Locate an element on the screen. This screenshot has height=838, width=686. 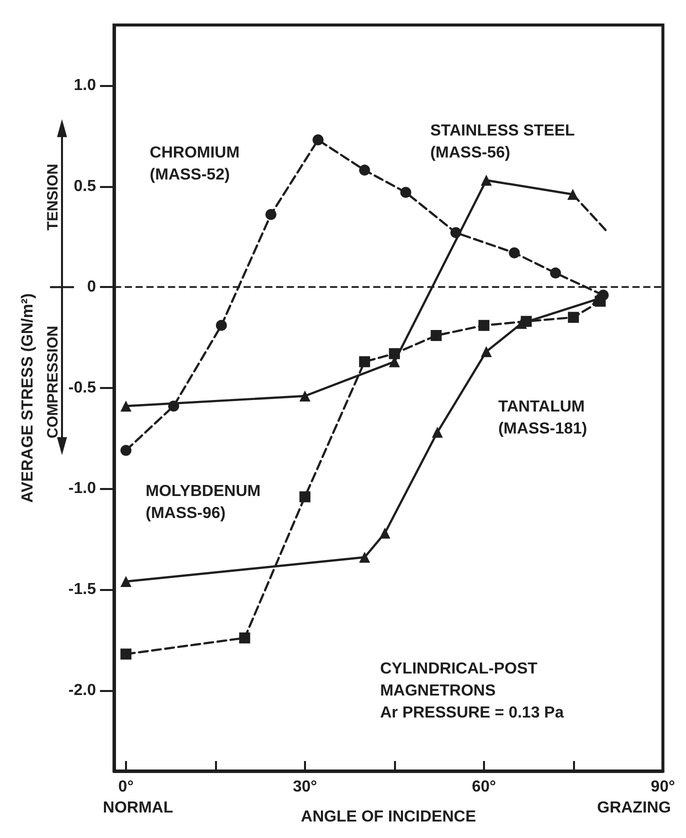
text: NORMAL is located at coordinates (138, 808).